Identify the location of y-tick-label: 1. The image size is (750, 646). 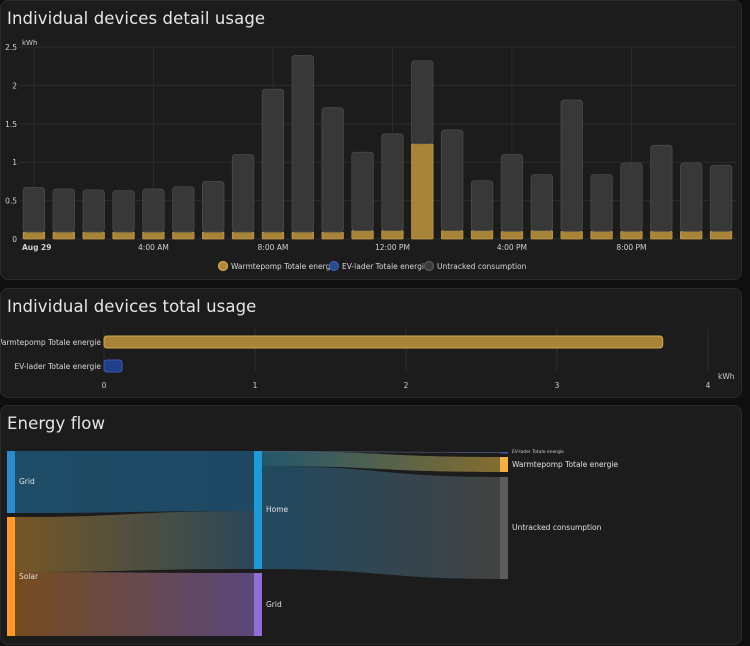
(14, 162).